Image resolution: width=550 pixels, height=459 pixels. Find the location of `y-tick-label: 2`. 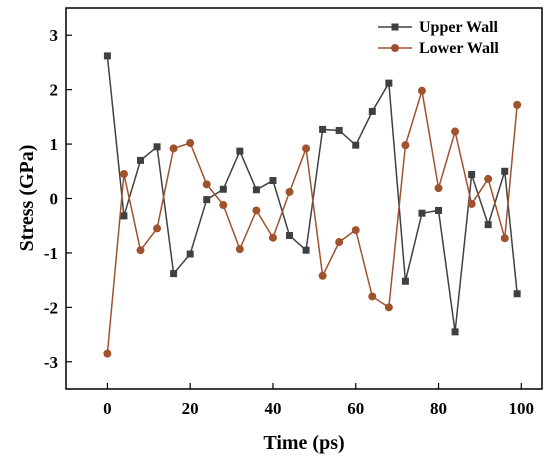

y-tick-label: 2 is located at coordinates (54, 90).